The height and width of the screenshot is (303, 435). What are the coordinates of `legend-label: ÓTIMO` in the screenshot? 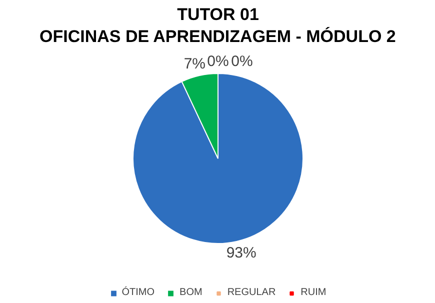 It's located at (138, 292).